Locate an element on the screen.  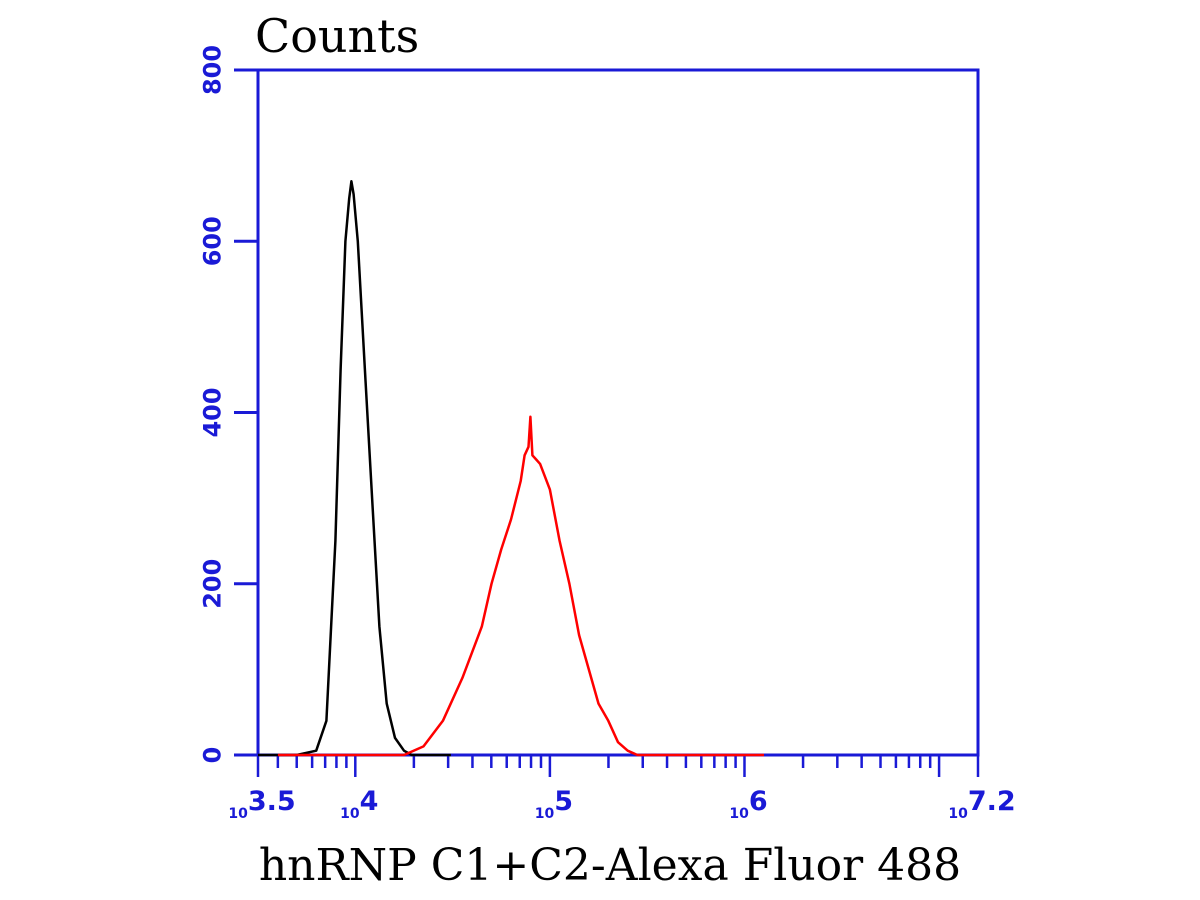
x-tick-exponent: 4 is located at coordinates (369, 801).